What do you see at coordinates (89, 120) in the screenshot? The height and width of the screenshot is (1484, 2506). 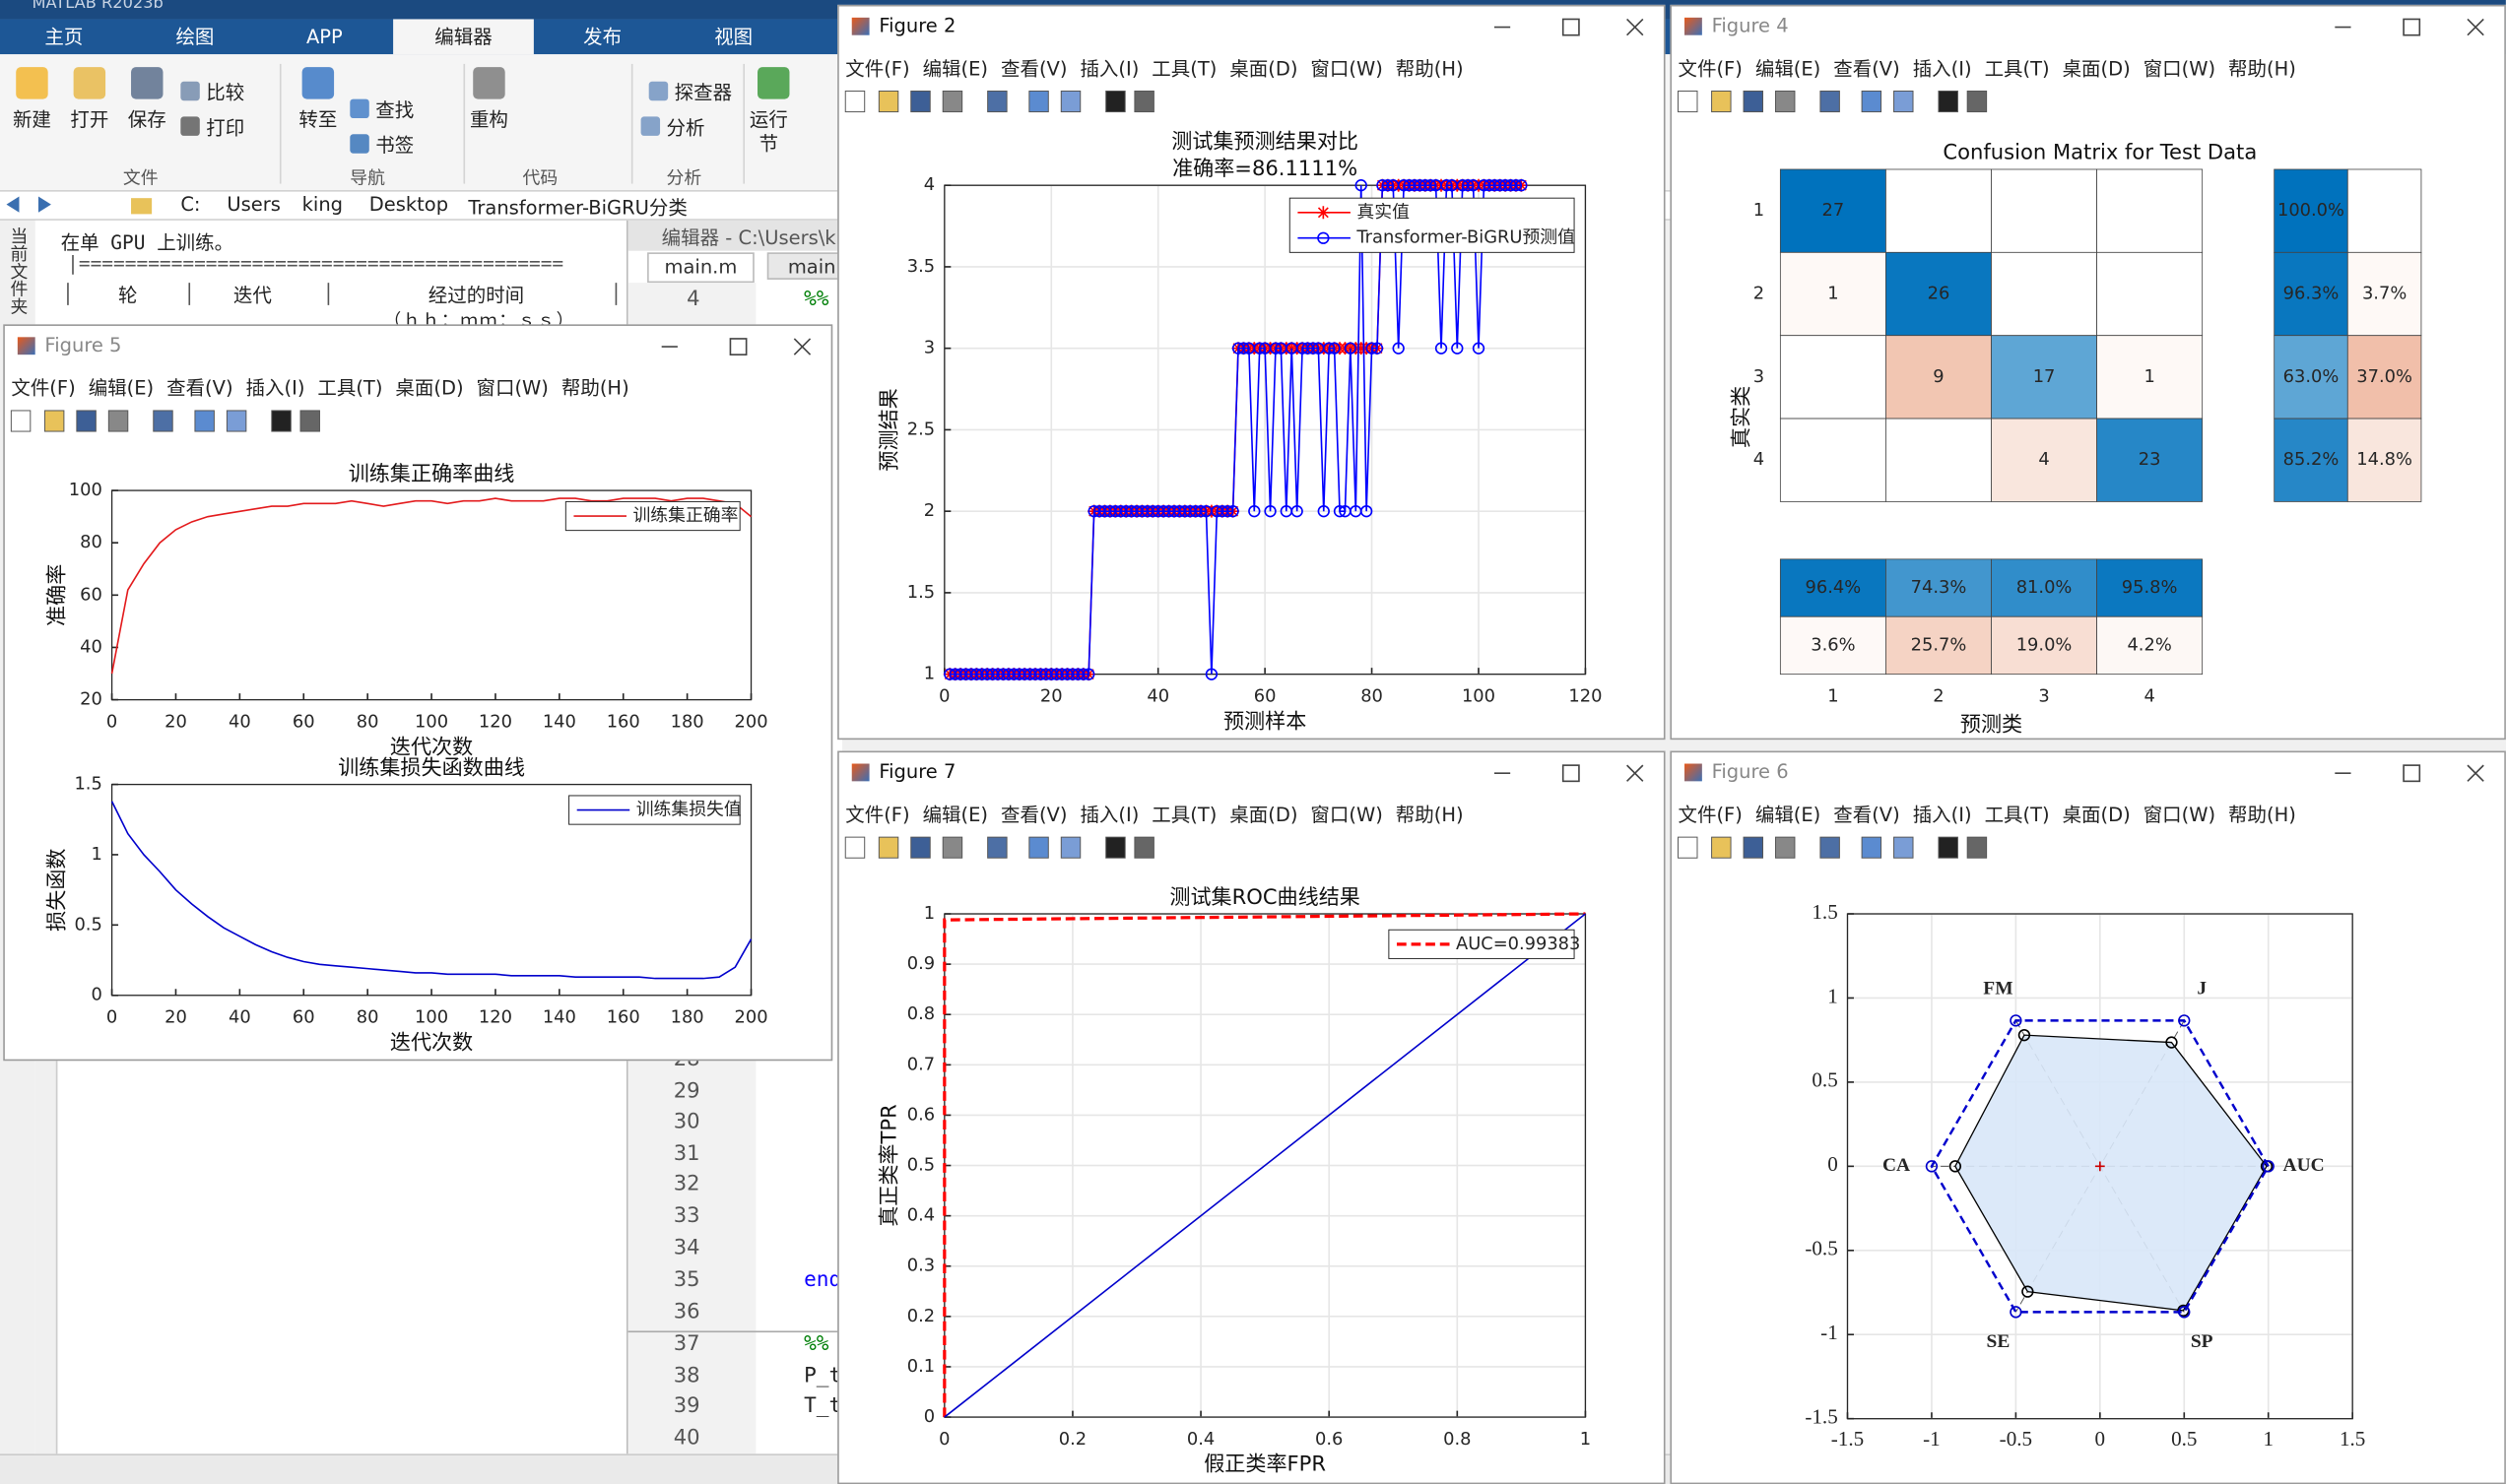 I see `ribbon-button: 打开` at bounding box center [89, 120].